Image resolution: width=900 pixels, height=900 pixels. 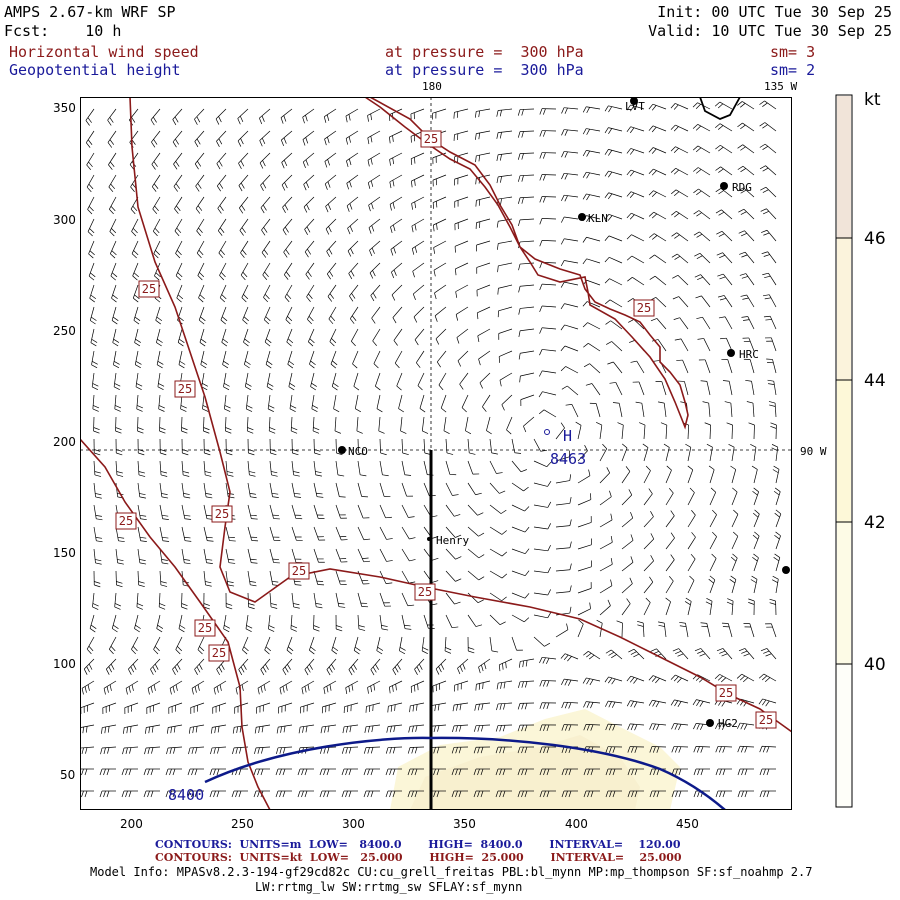 What do you see at coordinates (389, 887) in the screenshot?
I see `model-info-physics: LW:rrtmg_lw SW:rrtmg_sw SFLAY:sf_mynn` at bounding box center [389, 887].